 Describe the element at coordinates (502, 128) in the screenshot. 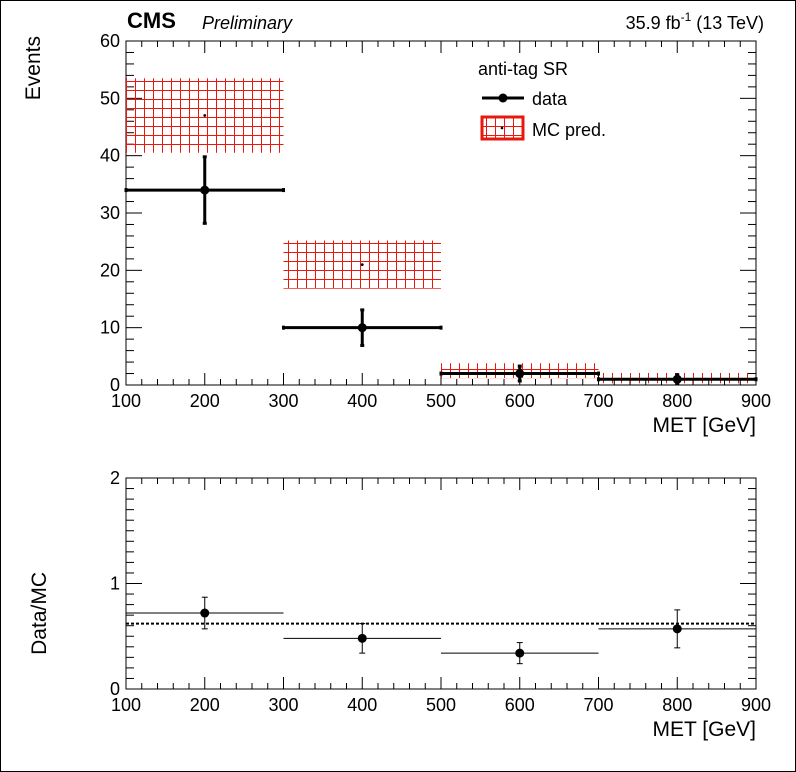

I see `legend-mc-dot-icon` at that location.